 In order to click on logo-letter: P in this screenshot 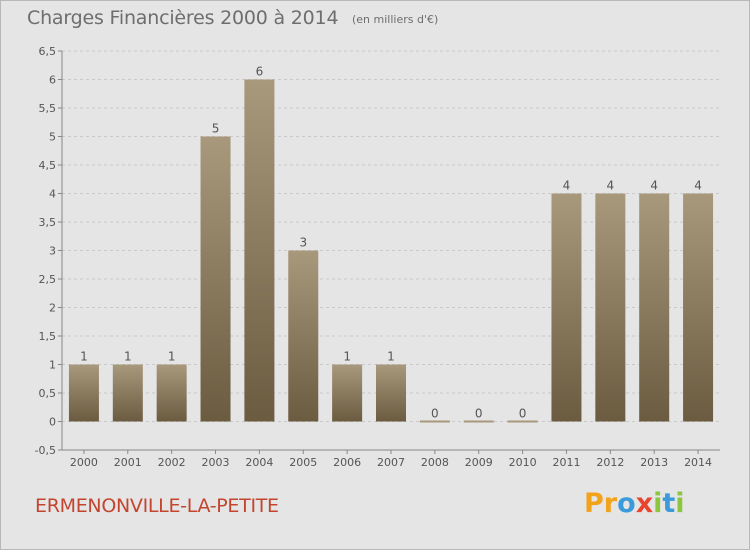, I will do `click(594, 503)`.